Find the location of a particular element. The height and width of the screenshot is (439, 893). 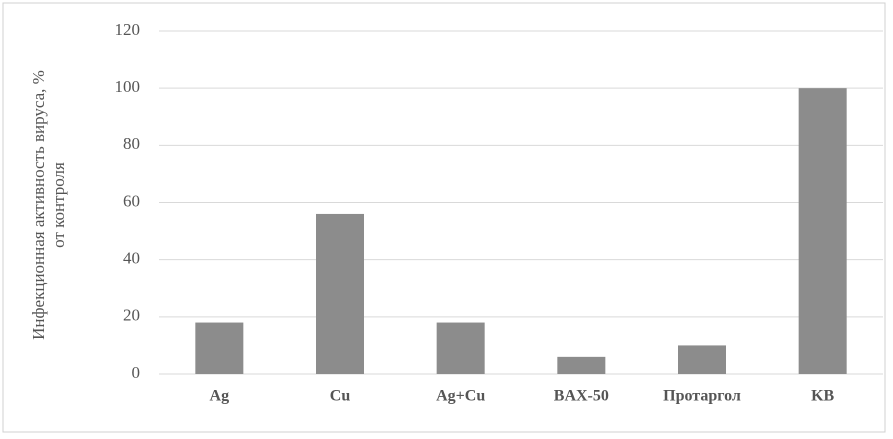

x-tick-label: BAX-50 is located at coordinates (581, 396).